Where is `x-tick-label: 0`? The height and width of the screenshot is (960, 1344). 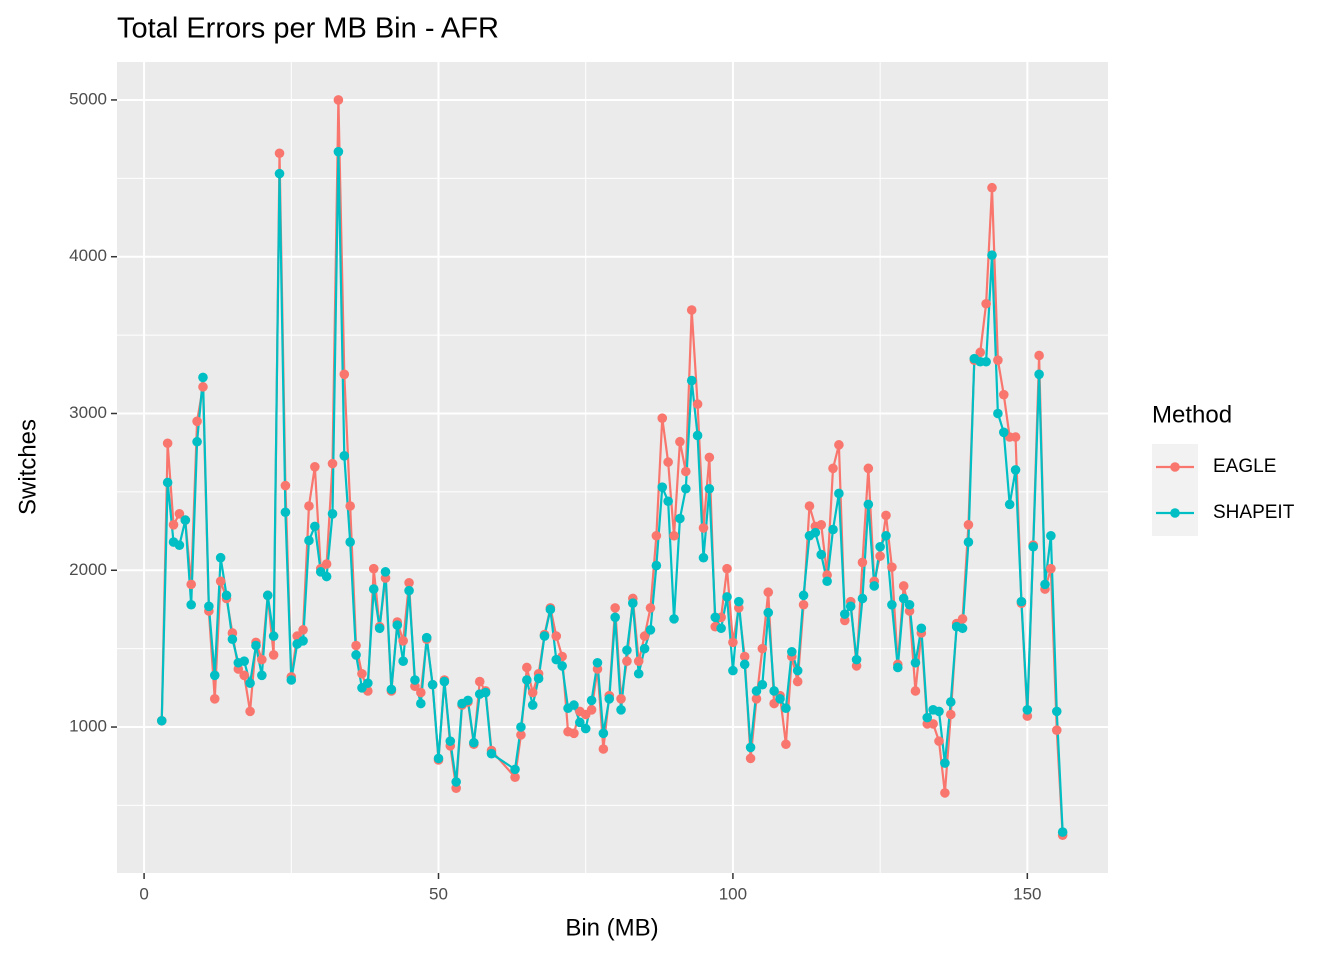
x-tick-label: 0 is located at coordinates (143, 893).